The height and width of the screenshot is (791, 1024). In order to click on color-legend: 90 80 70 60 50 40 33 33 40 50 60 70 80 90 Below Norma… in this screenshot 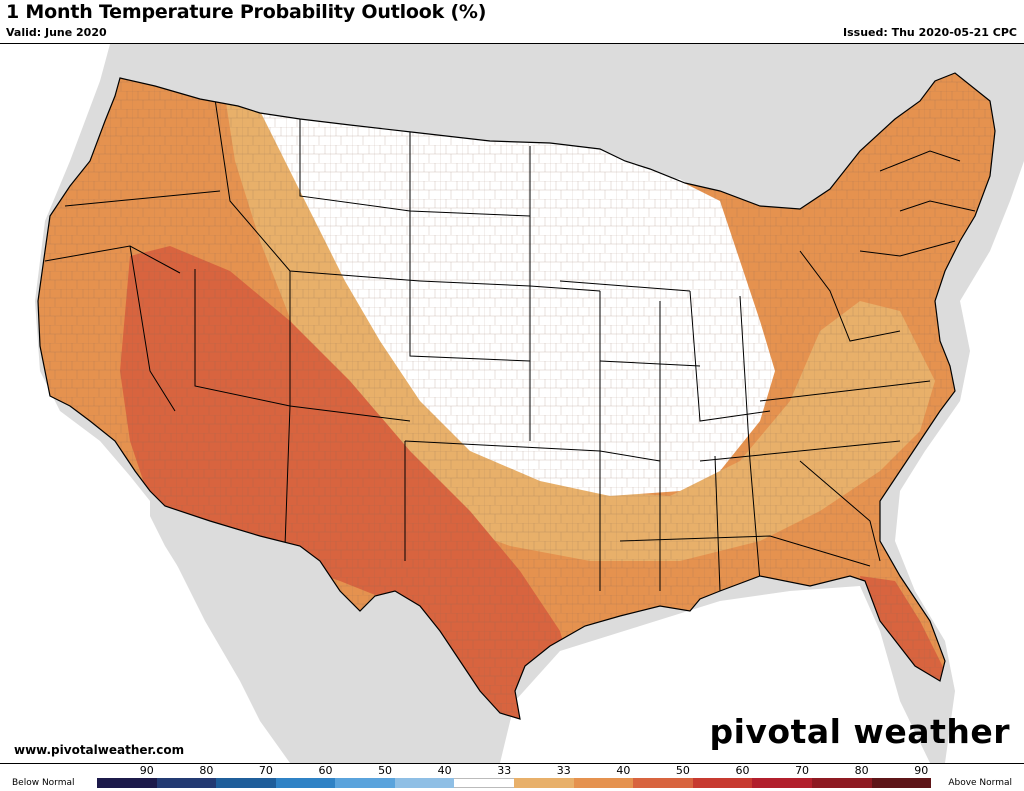, I will do `click(512, 777)`.